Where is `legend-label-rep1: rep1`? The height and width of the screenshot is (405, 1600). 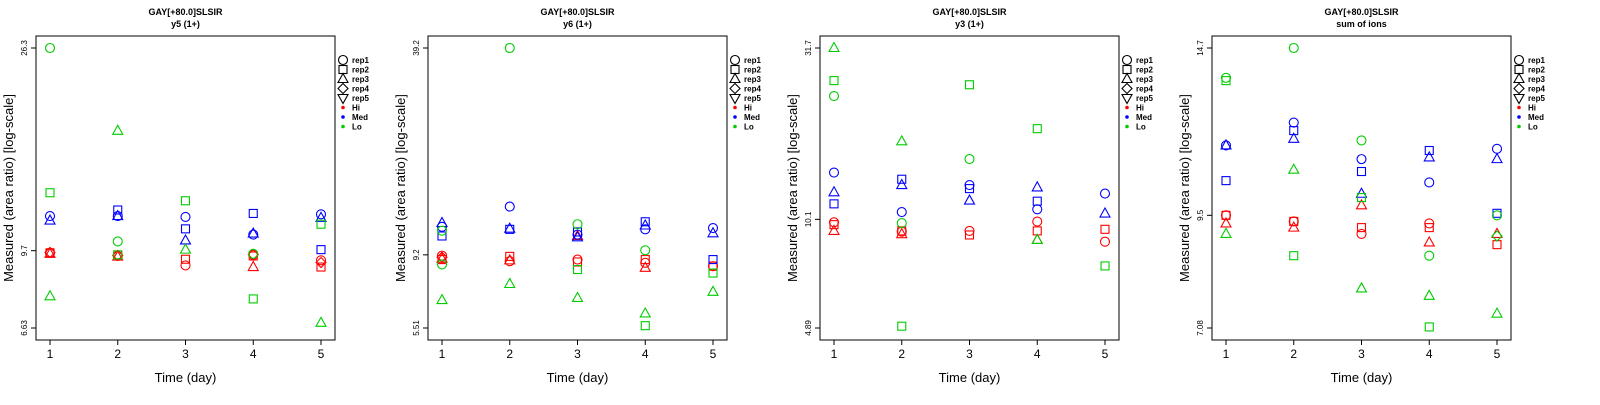 legend-label-rep1: rep1 is located at coordinates (752, 60).